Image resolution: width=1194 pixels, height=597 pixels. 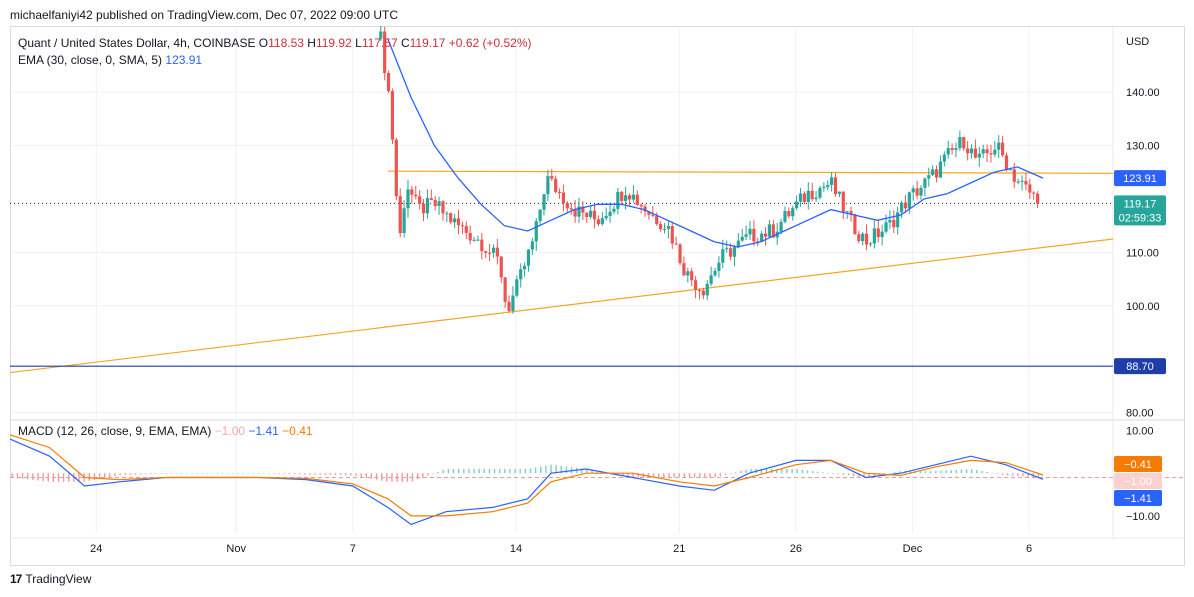 I want to click on change-value: +0.62 (+0.52%), so click(x=490, y=43).